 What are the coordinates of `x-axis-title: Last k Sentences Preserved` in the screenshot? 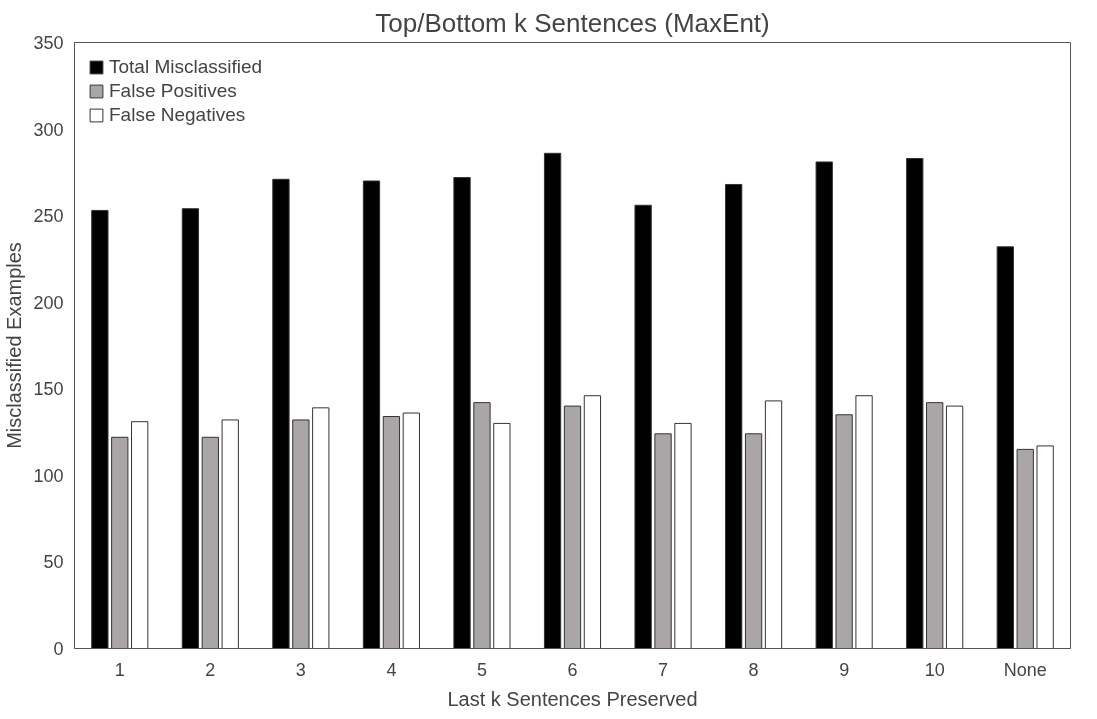 It's located at (572, 698).